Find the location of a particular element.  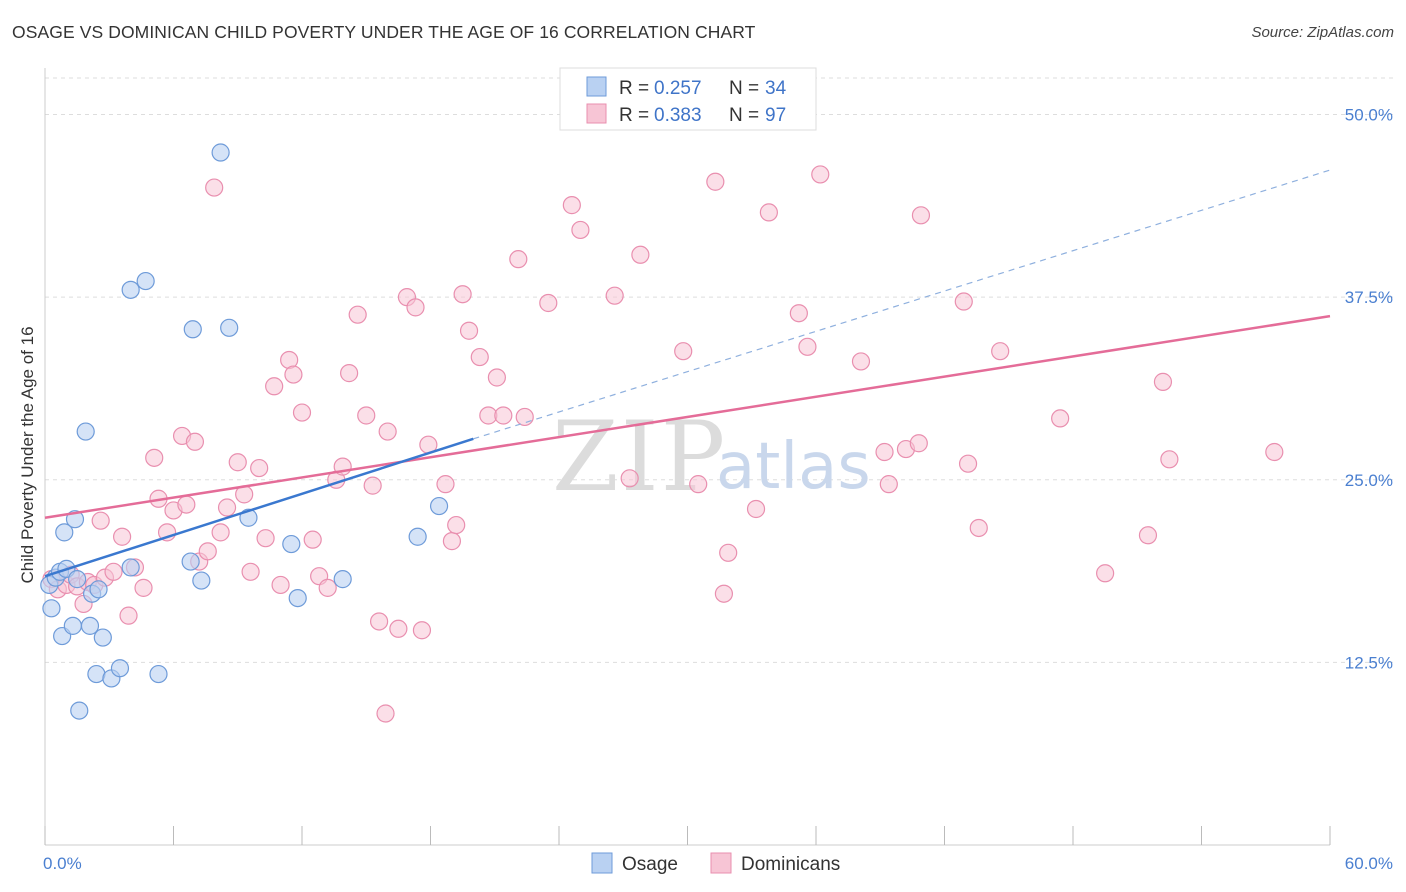

y-tick-label-2: 37.5% is located at coordinates (1369, 297).